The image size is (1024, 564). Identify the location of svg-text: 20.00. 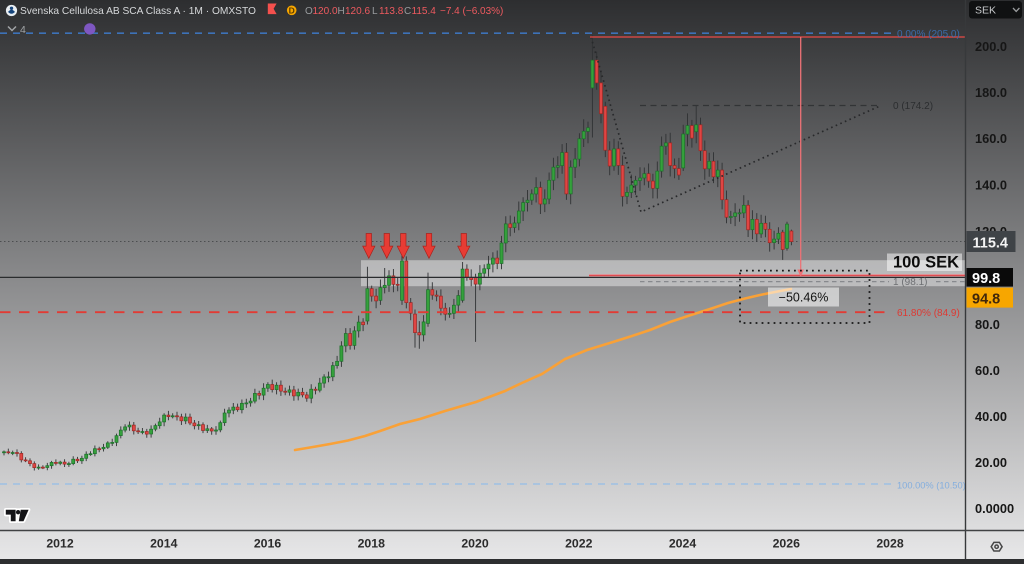
(991, 462).